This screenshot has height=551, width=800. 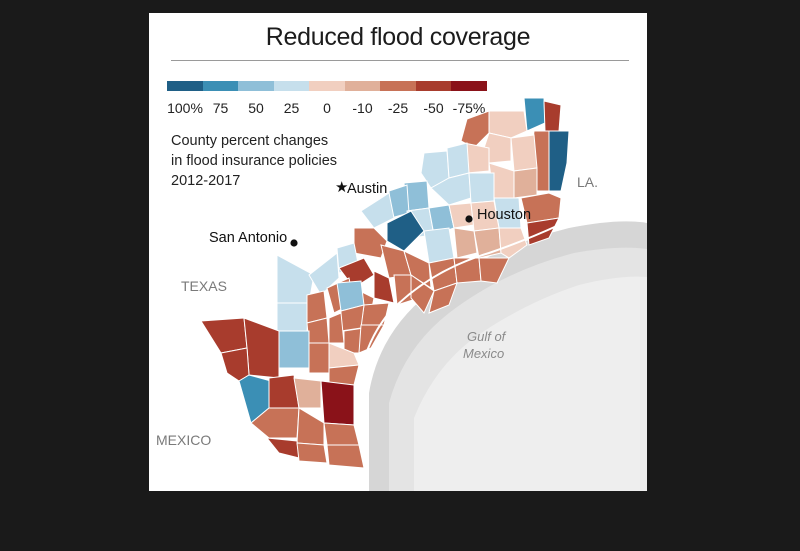 I want to click on legend-label: 50, so click(x=256, y=108).